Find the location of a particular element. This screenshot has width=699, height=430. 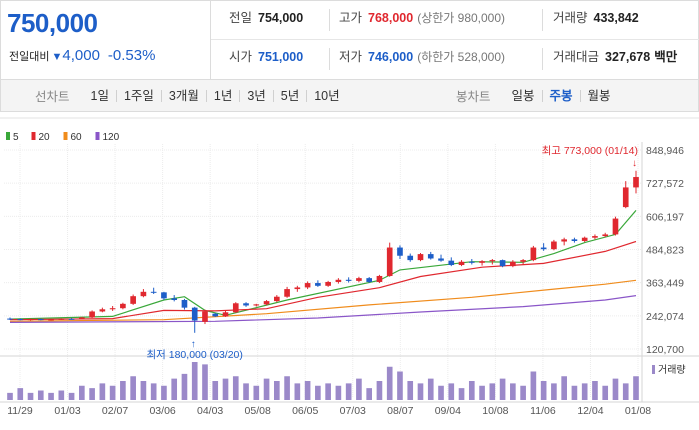

x-tick-label: 11/29 is located at coordinates (20, 411).